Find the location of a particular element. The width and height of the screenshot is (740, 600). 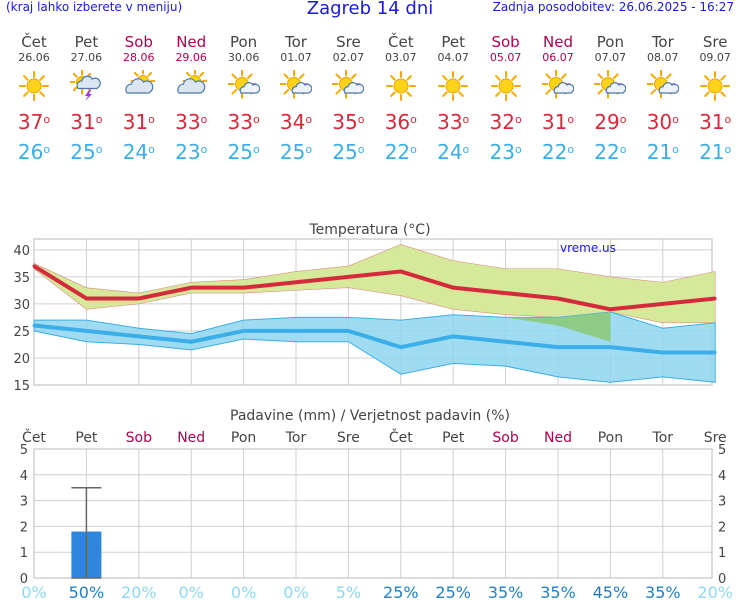

day-name: Sre is located at coordinates (715, 42).